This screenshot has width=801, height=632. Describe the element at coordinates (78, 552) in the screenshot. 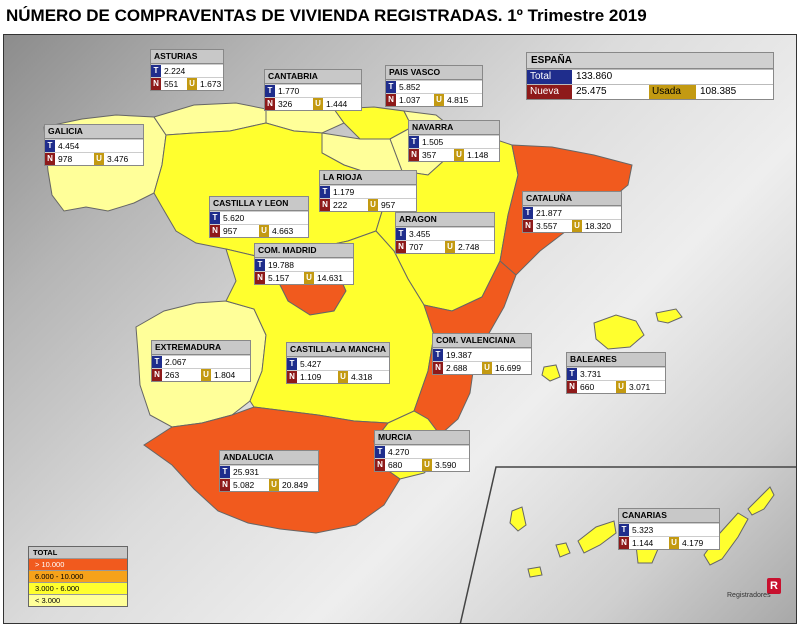

I see `legend-title: TOTAL` at that location.